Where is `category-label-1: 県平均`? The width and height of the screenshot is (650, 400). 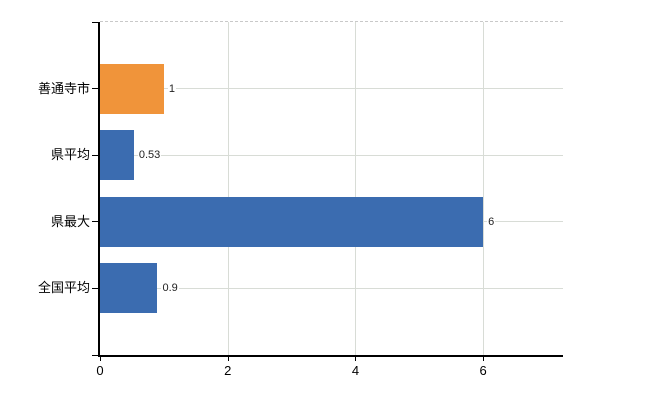
category-label-1: 県平均 is located at coordinates (70, 155).